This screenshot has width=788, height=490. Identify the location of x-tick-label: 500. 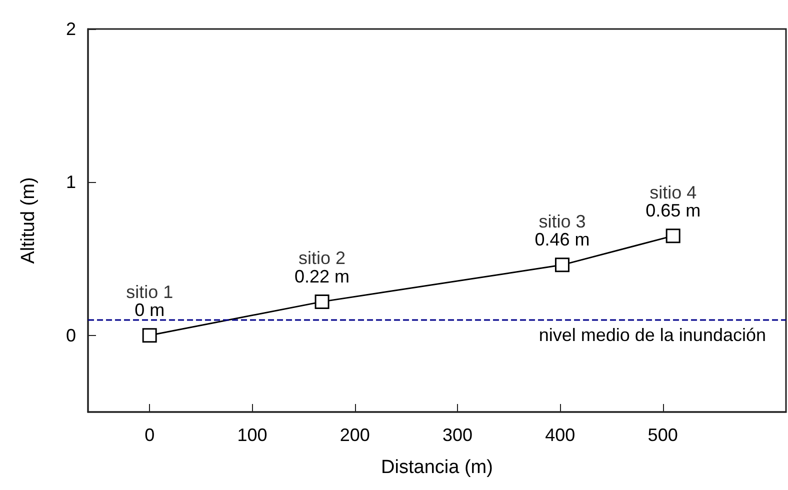
(663, 435).